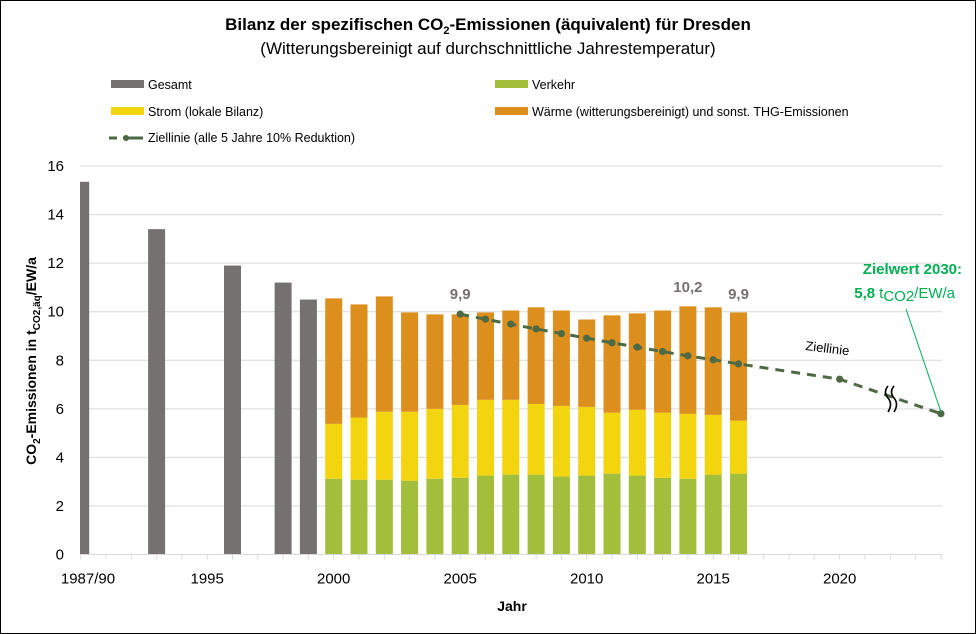 This screenshot has width=976, height=634. What do you see at coordinates (511, 324) in the screenshot?
I see `ziellinie-point-2007` at bounding box center [511, 324].